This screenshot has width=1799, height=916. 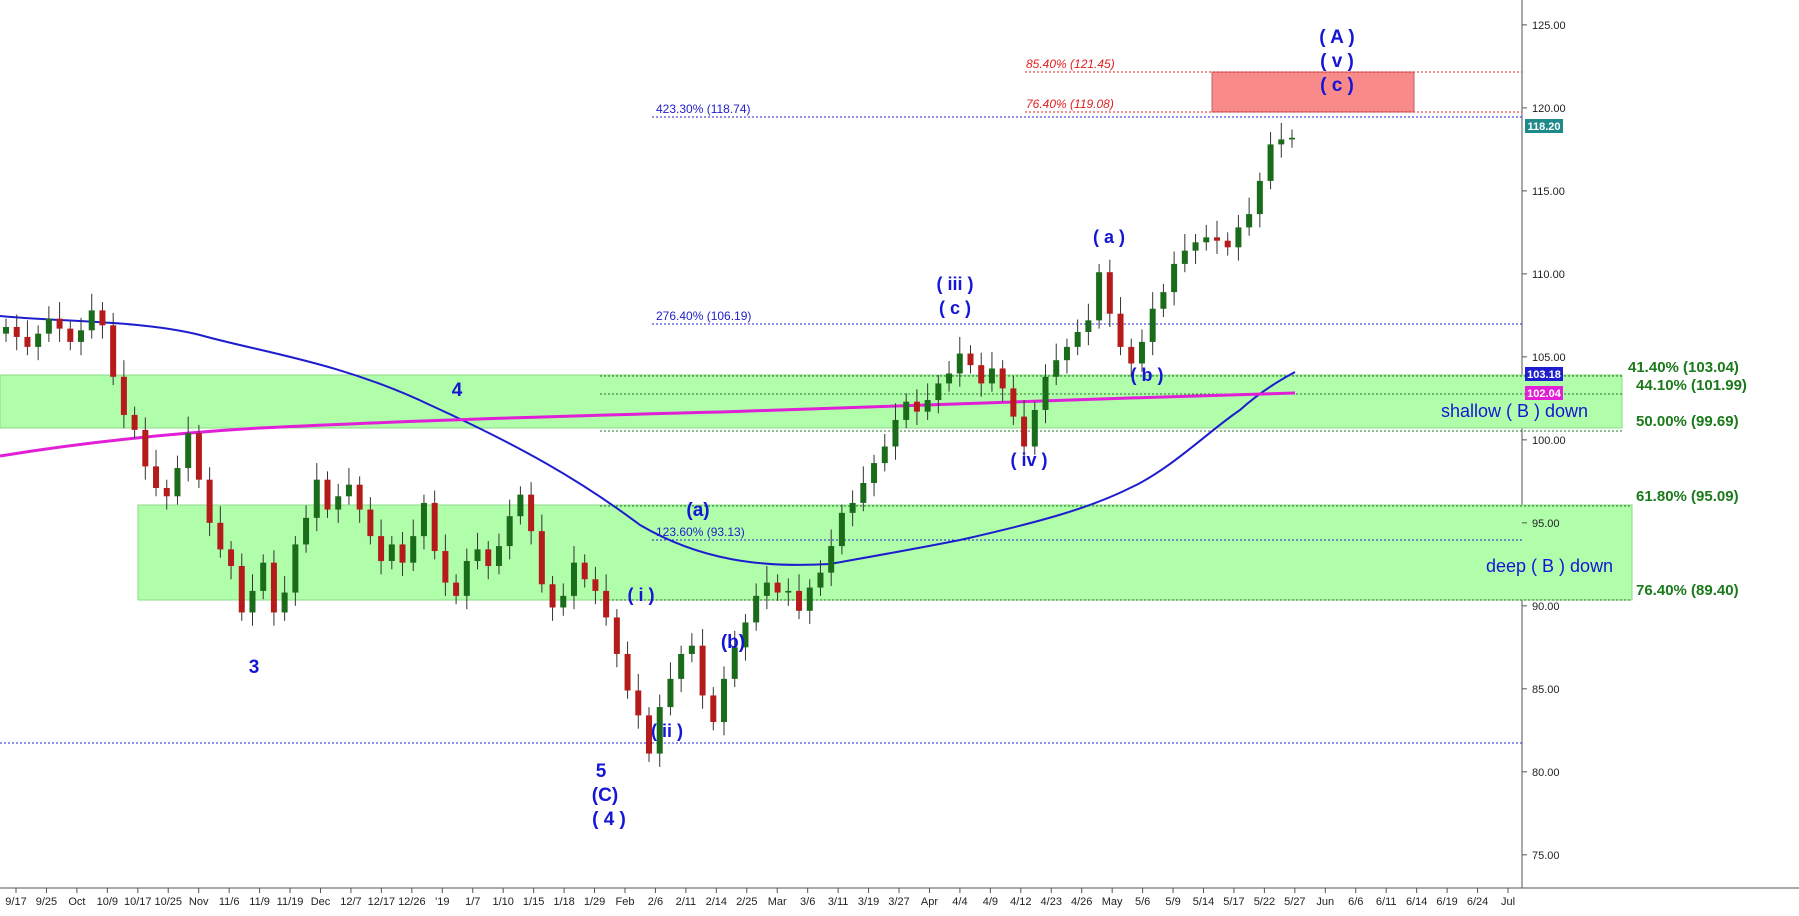 What do you see at coordinates (1549, 26) in the screenshot?
I see `y-tick-label: 125.00` at bounding box center [1549, 26].